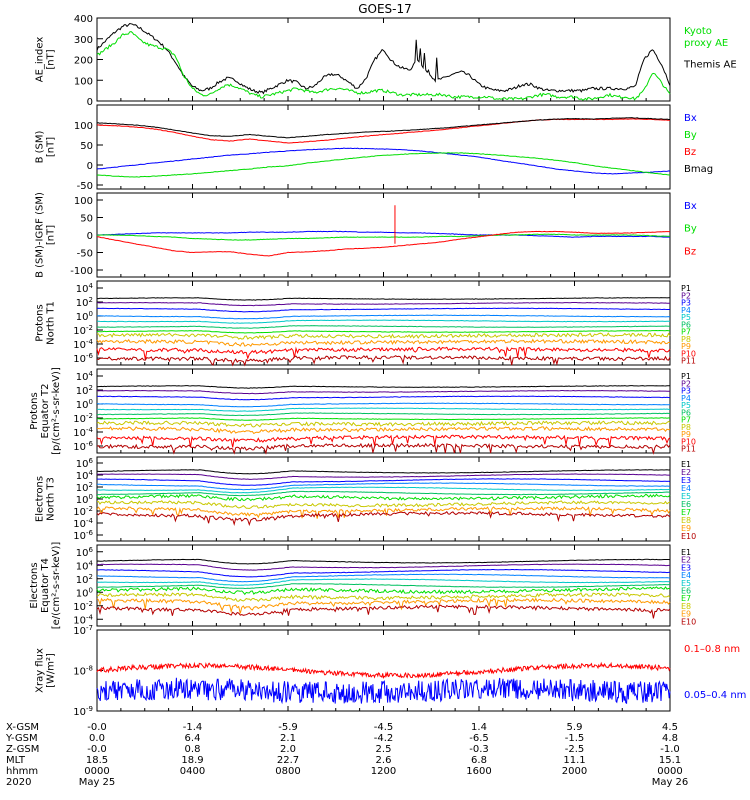 The width and height of the screenshot is (750, 800). What do you see at coordinates (288, 727) in the screenshot?
I see `x-tick-label: -5.9` at bounding box center [288, 727].